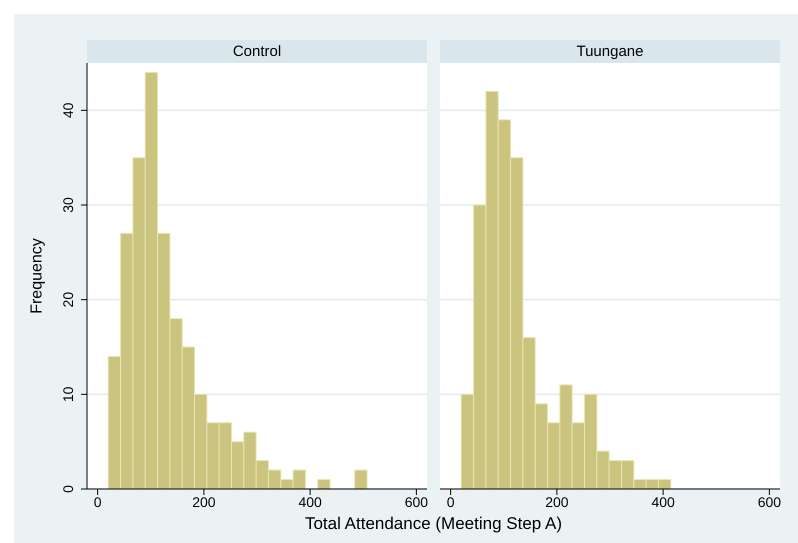 This screenshot has height=543, width=798. What do you see at coordinates (610, 51) in the screenshot?
I see `chart-title: Tuungane` at bounding box center [610, 51].